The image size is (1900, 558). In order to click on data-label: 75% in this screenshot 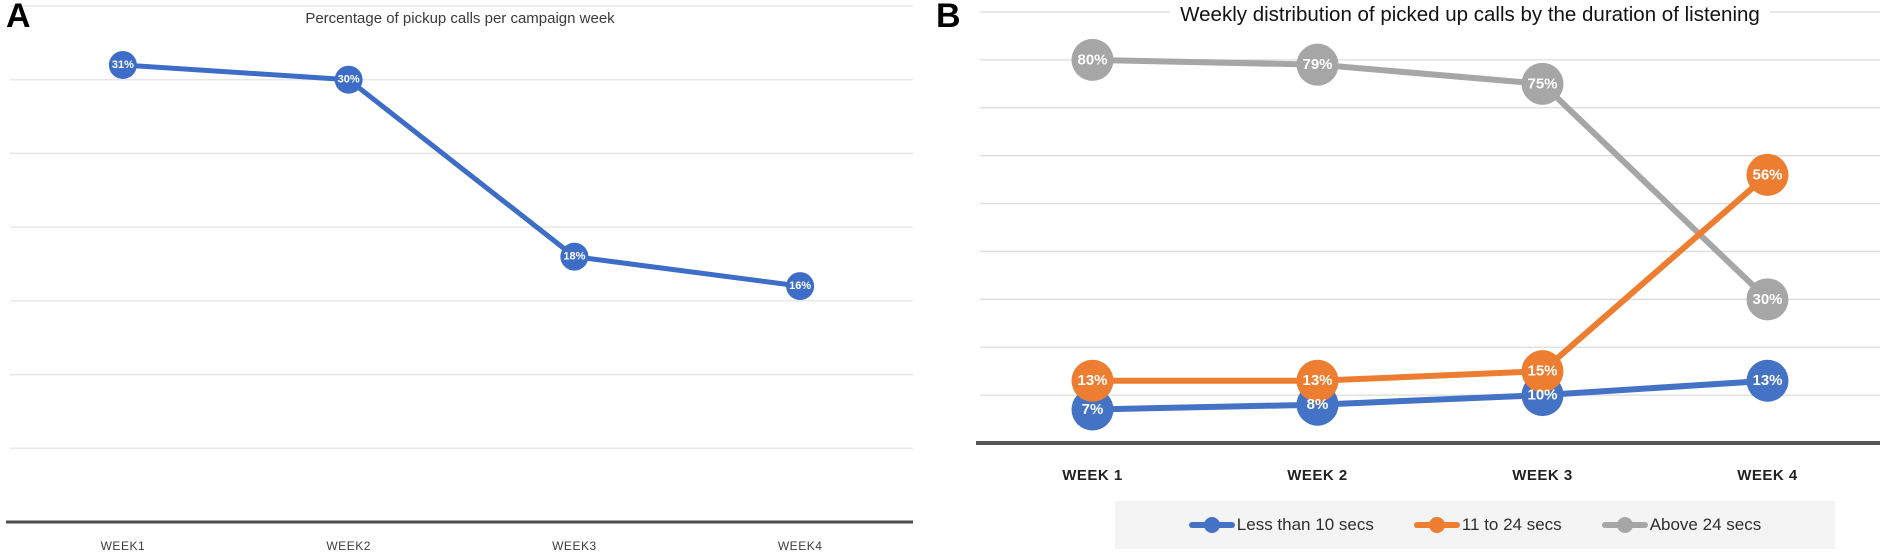, I will do `click(1542, 83)`.